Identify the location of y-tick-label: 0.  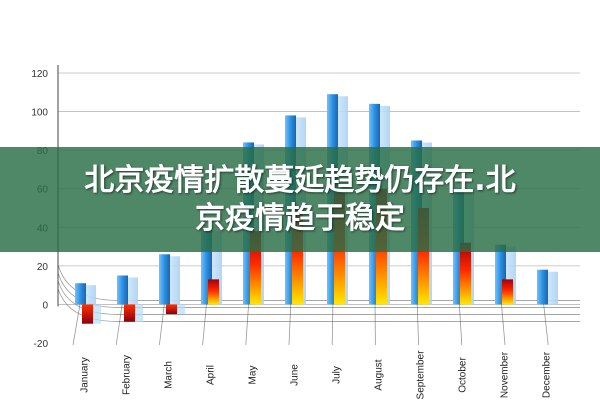
(45, 305).